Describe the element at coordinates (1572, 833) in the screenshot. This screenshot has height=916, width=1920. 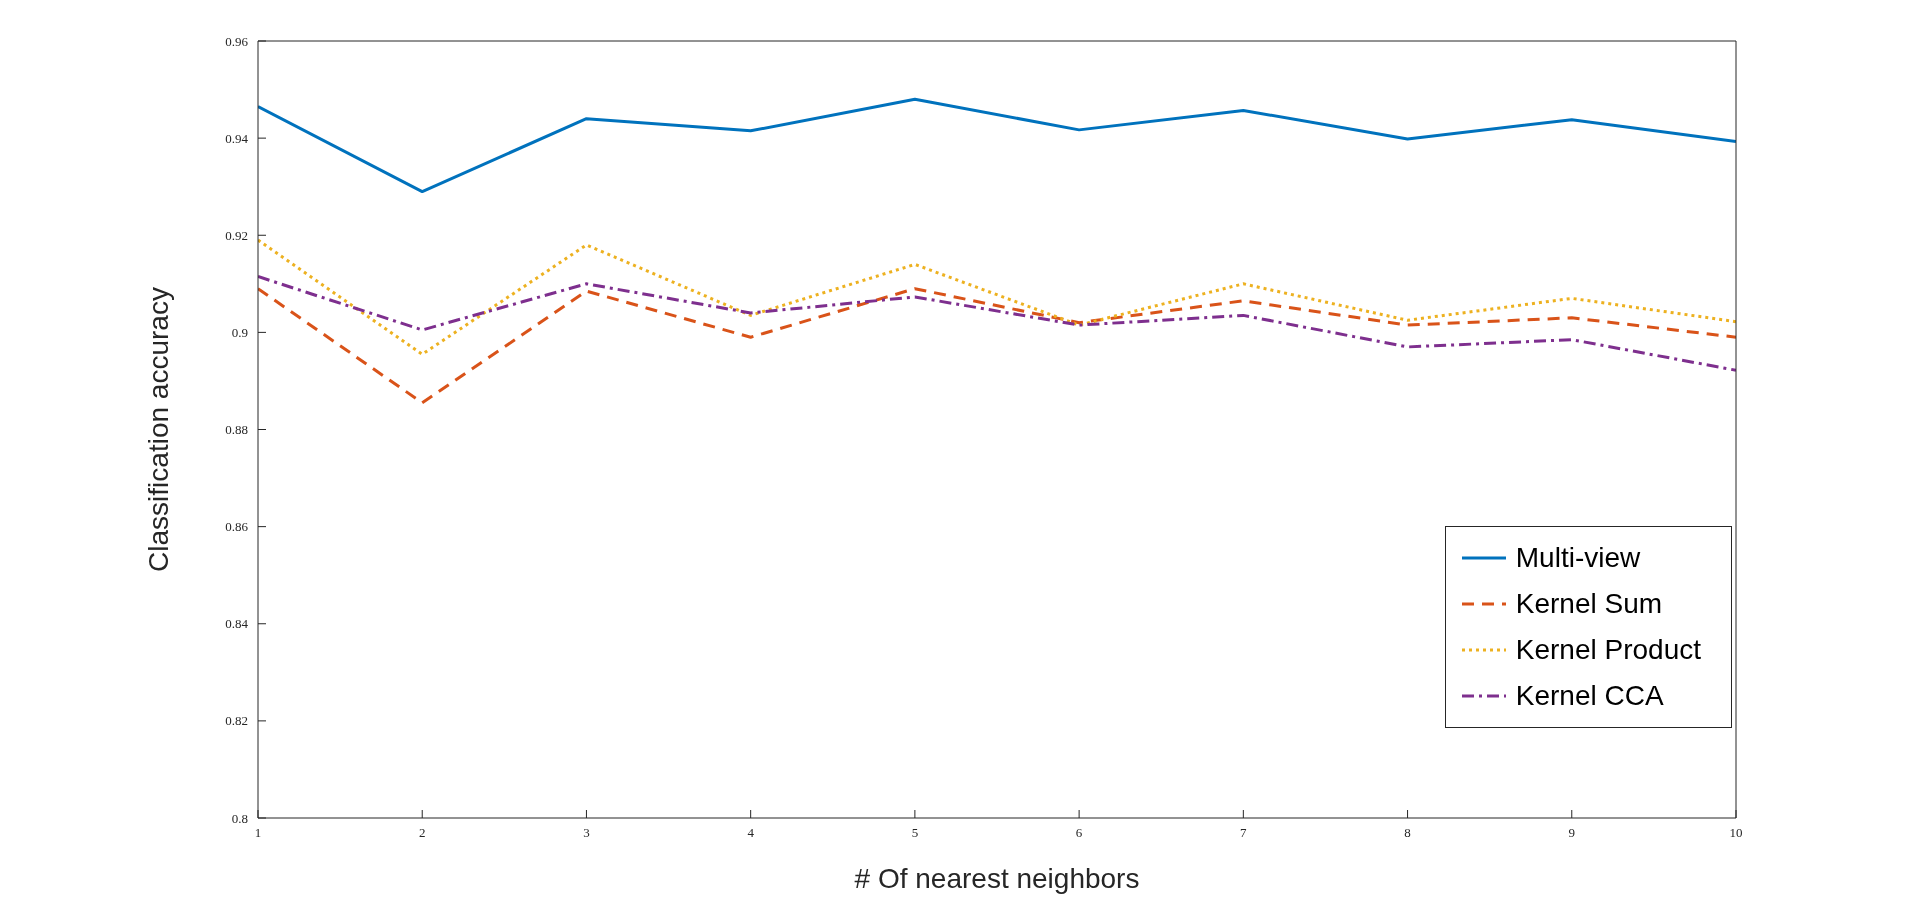
I see `x-tick-label: 9` at that location.